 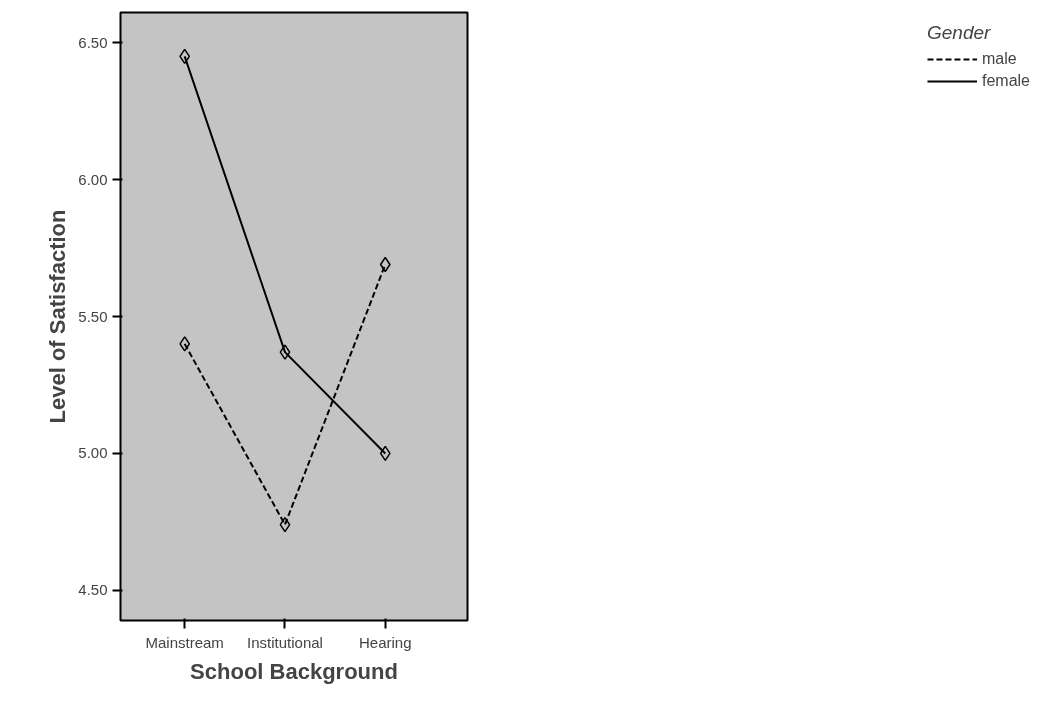 What do you see at coordinates (93, 316) in the screenshot?
I see `y-tick-label: 5.50` at bounding box center [93, 316].